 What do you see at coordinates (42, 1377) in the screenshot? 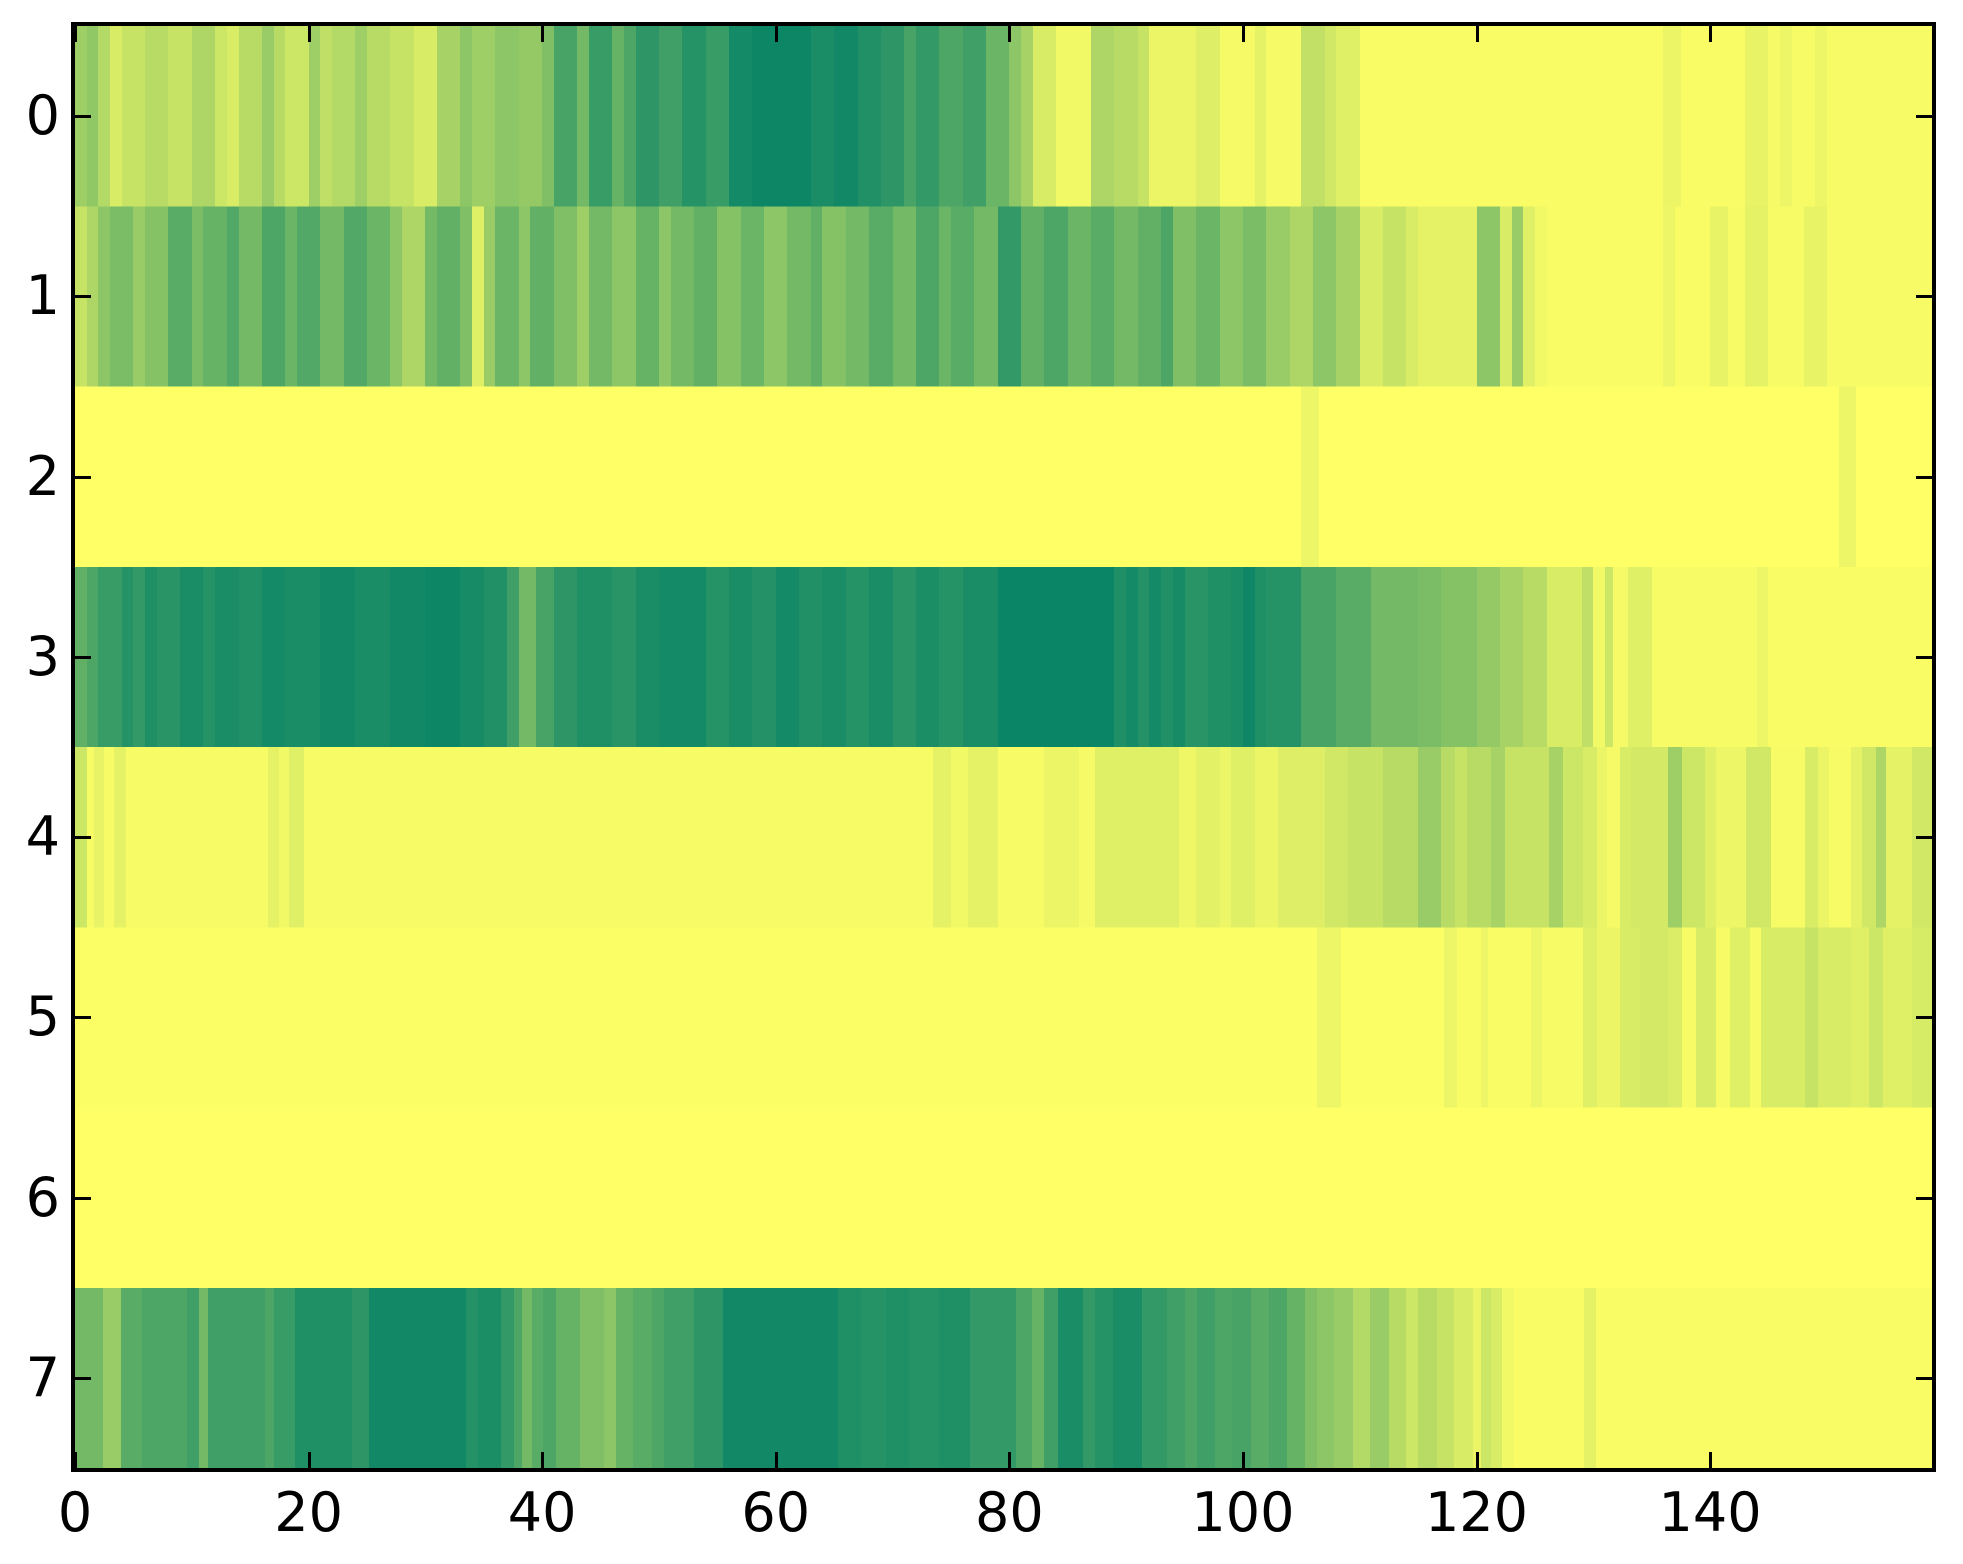
I see `y-tick-label: 7` at bounding box center [42, 1377].